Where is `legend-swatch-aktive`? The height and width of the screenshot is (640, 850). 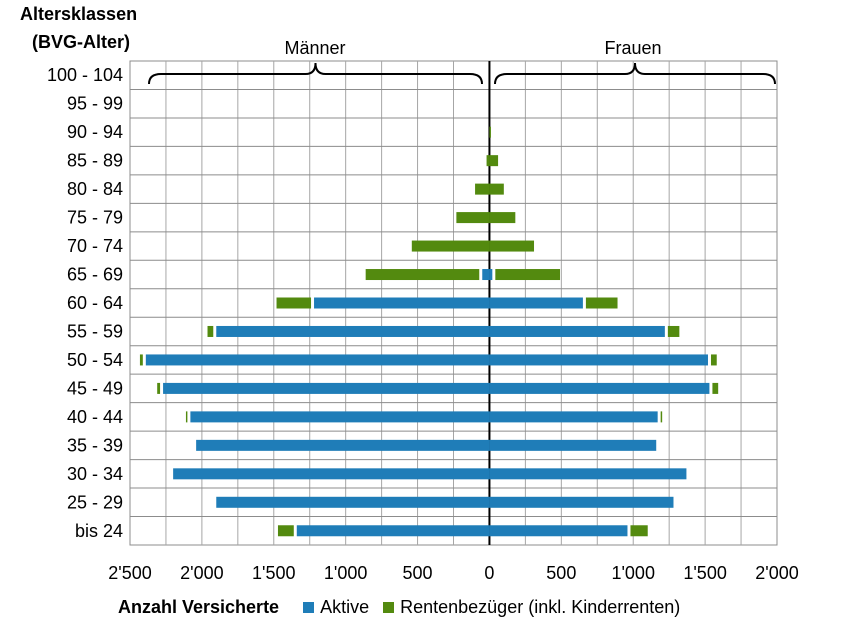
legend-swatch-aktive is located at coordinates (309, 607).